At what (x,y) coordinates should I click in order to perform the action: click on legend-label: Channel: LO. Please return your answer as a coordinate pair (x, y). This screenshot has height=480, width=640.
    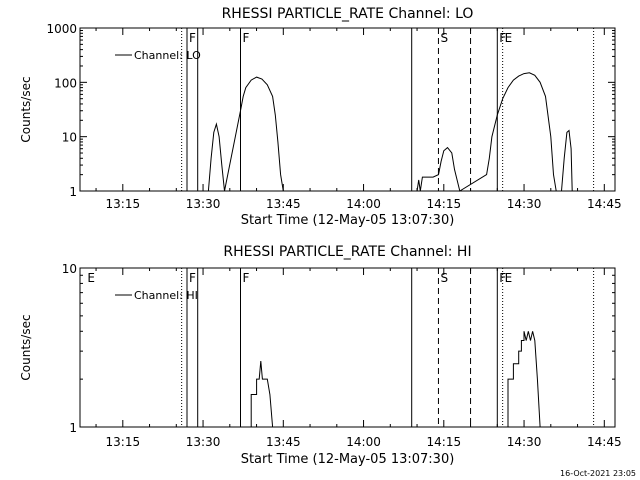
    Looking at the image, I should click on (164, 55).